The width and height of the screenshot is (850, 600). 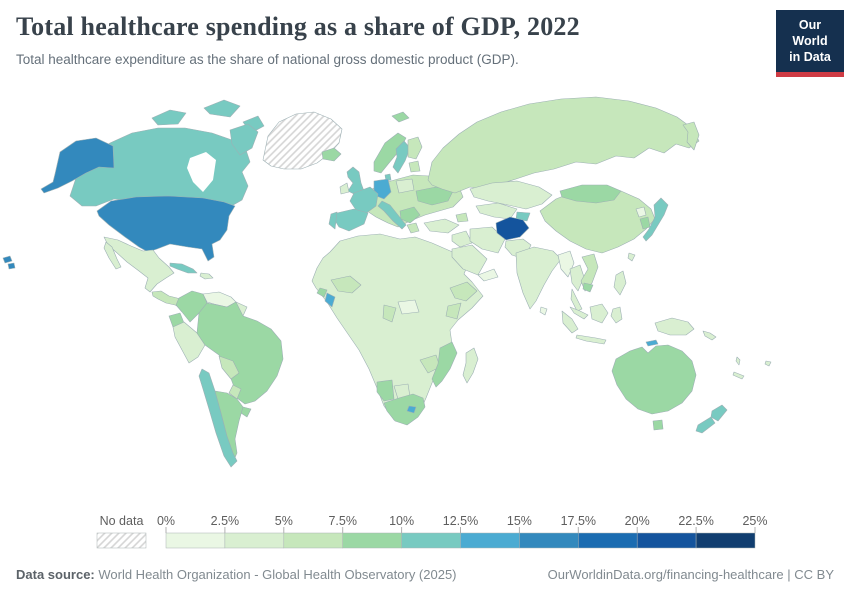 I want to click on country-ireland, so click(x=344, y=188).